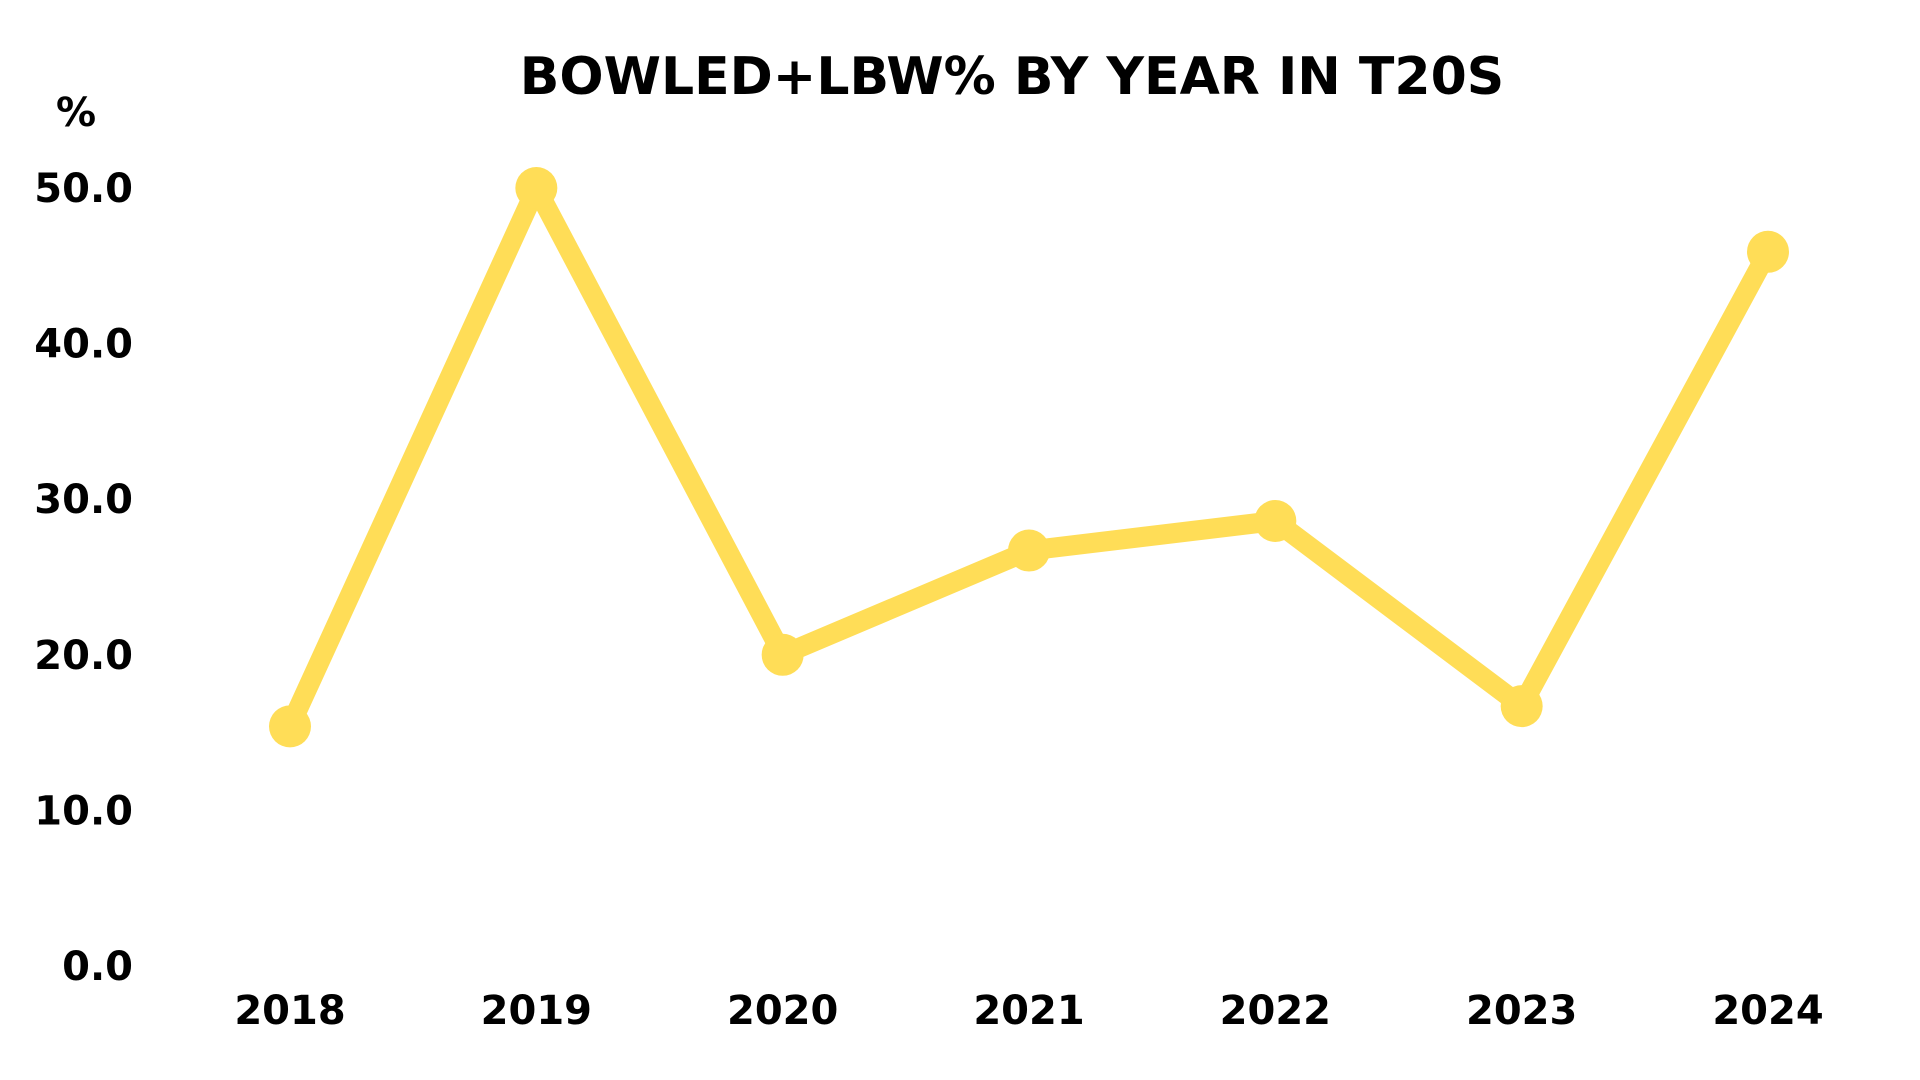 The width and height of the screenshot is (1920, 1080). I want to click on x-tick-label: 2019, so click(536, 1011).